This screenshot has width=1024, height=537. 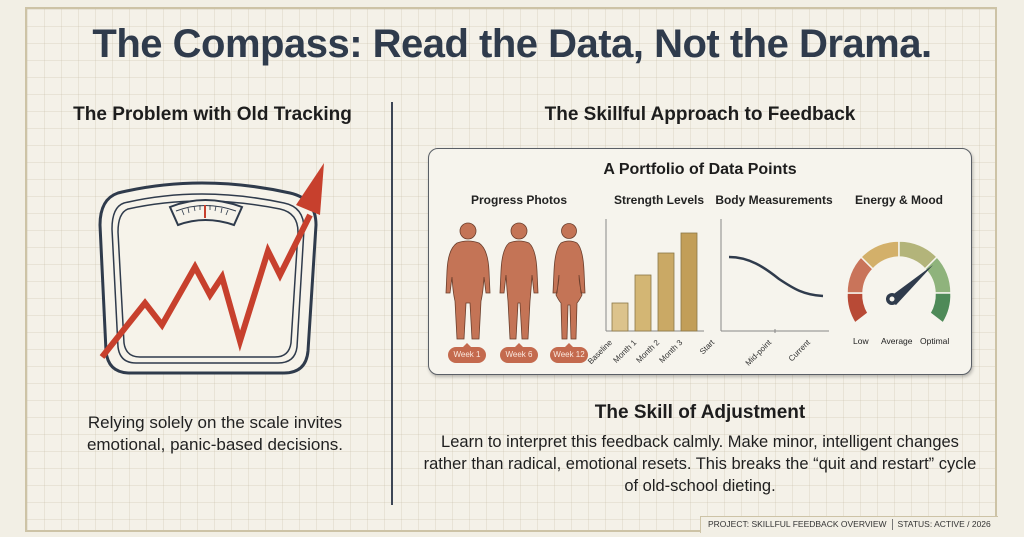 What do you see at coordinates (212, 114) in the screenshot?
I see `left-heading: The Problem with Old Tracking` at bounding box center [212, 114].